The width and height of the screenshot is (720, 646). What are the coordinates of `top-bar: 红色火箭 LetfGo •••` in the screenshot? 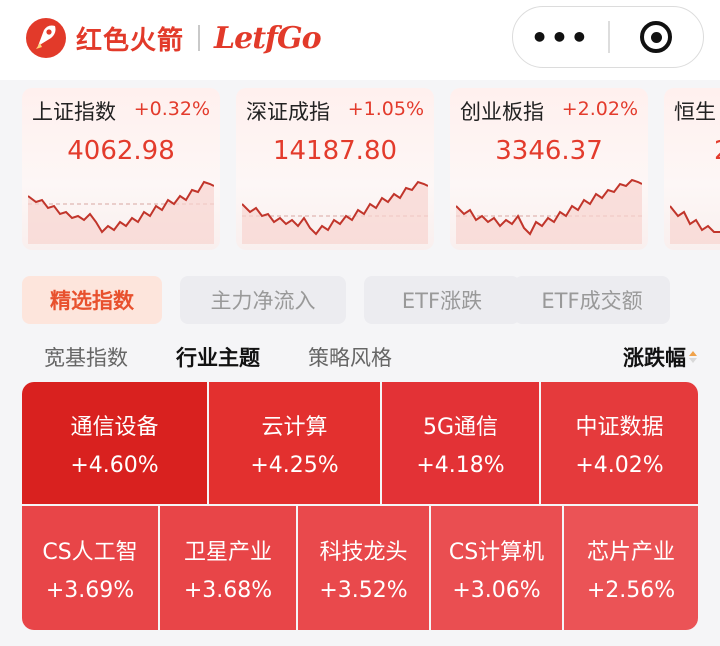 It's located at (360, 40).